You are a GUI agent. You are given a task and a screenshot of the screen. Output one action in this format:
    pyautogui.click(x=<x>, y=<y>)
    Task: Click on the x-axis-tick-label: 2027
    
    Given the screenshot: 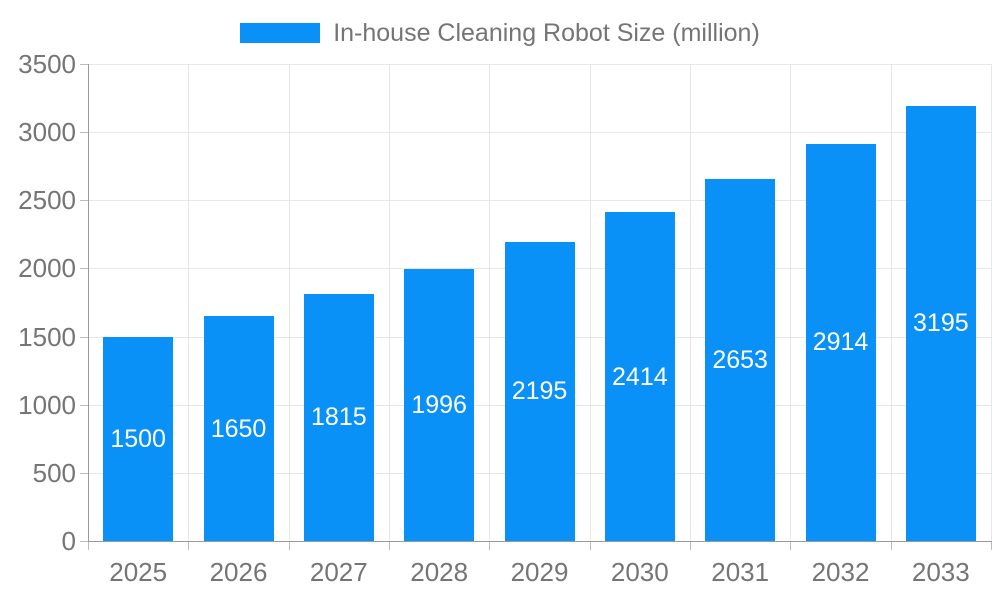 What is the action you would take?
    pyautogui.click(x=338, y=572)
    